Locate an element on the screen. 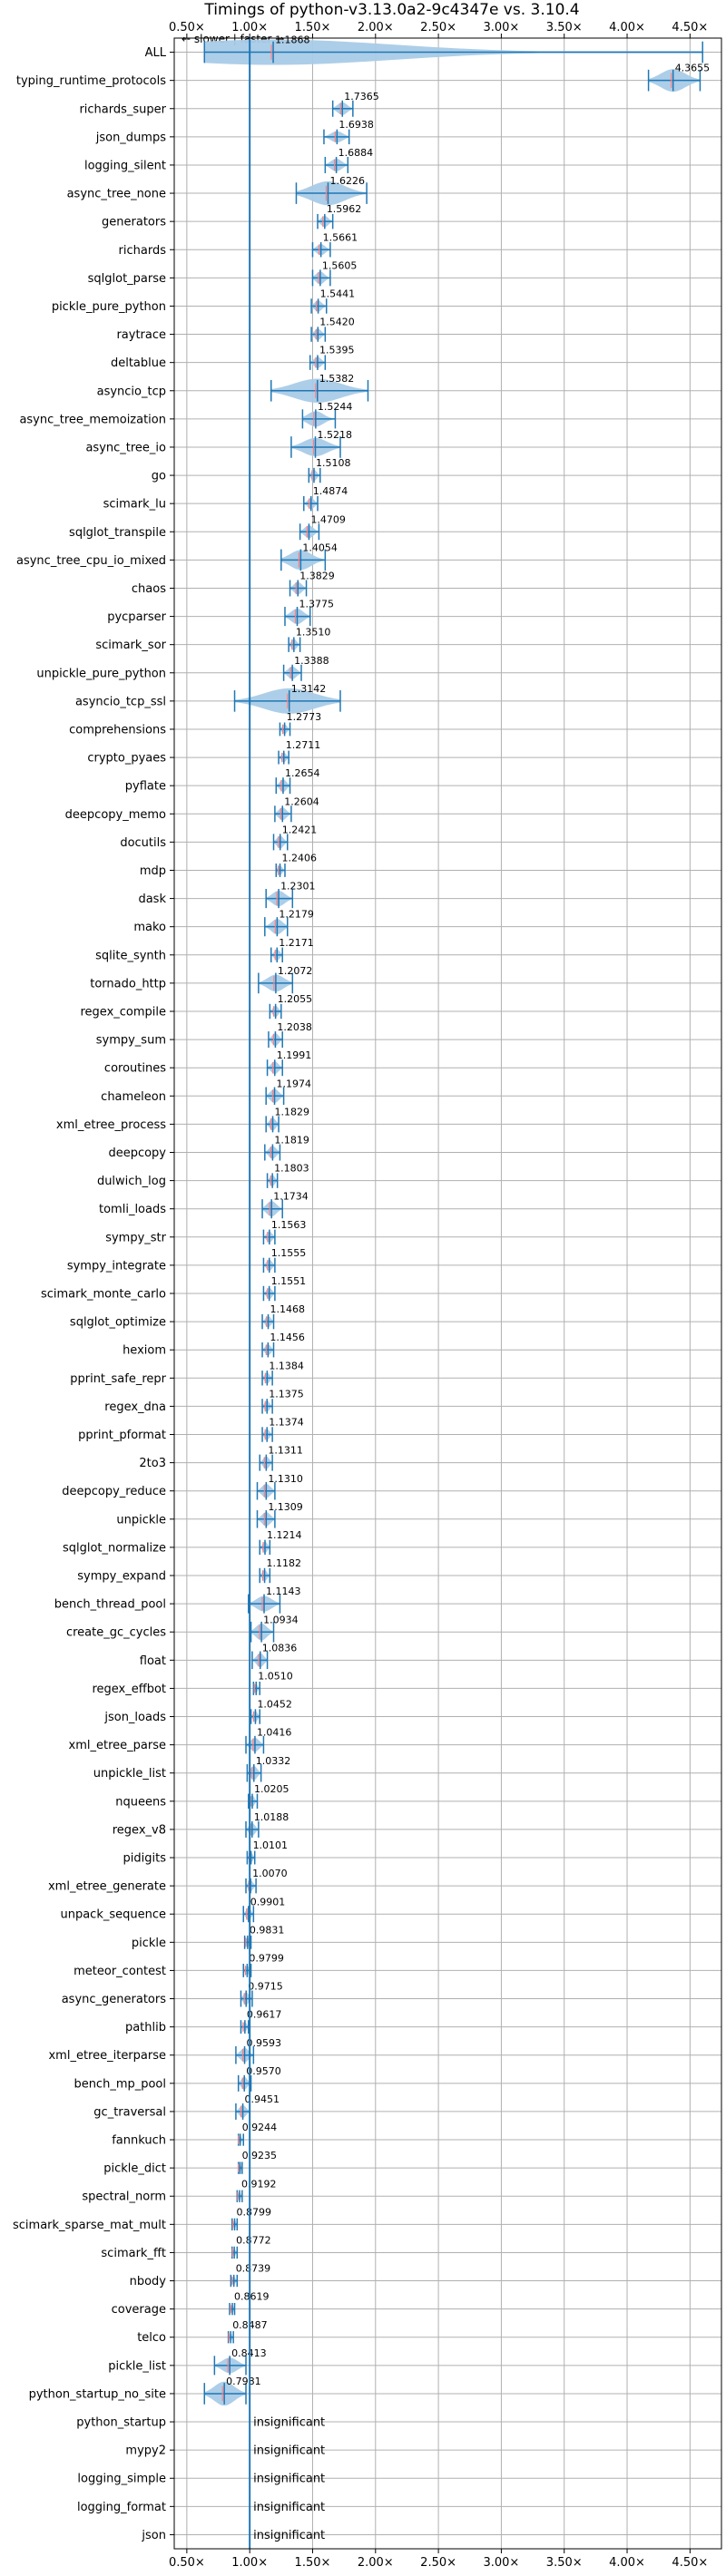 This screenshot has height=2576, width=726. violin-unpickle_pure_python: 1.3388 is located at coordinates (305, 668).